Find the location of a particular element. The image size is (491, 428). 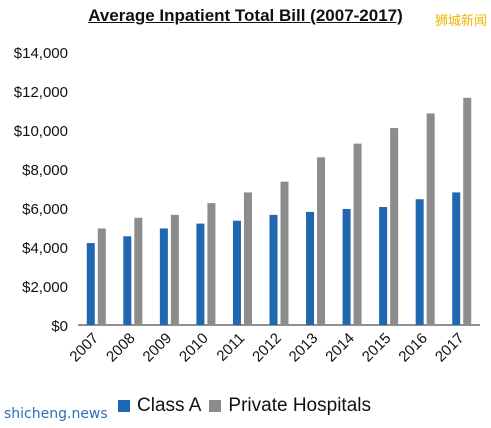

chart-legend: Class A Private Hospitals is located at coordinates (244, 406).